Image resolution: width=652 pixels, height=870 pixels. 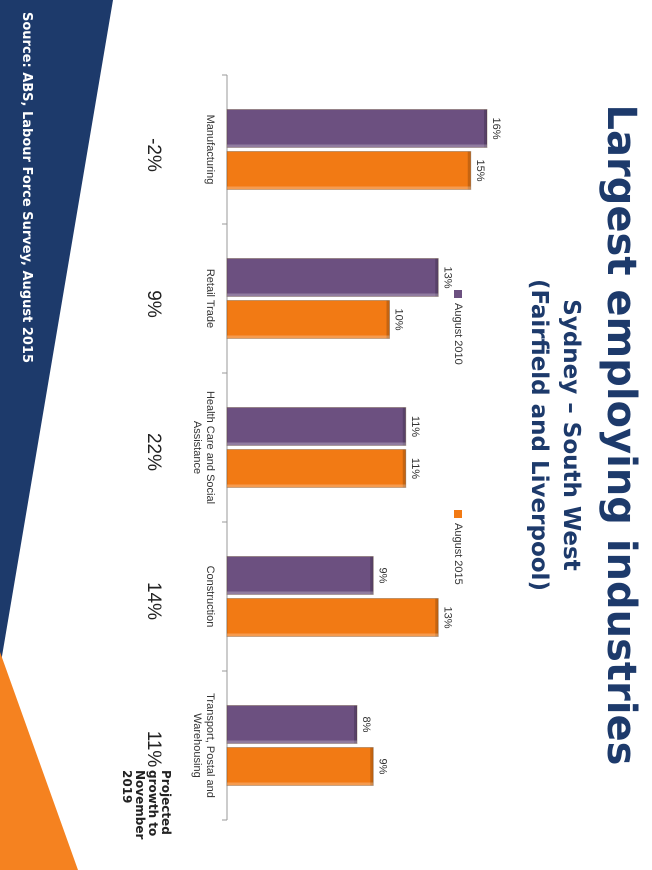 I want to click on bar-august-2010-construction, so click(x=300, y=575).